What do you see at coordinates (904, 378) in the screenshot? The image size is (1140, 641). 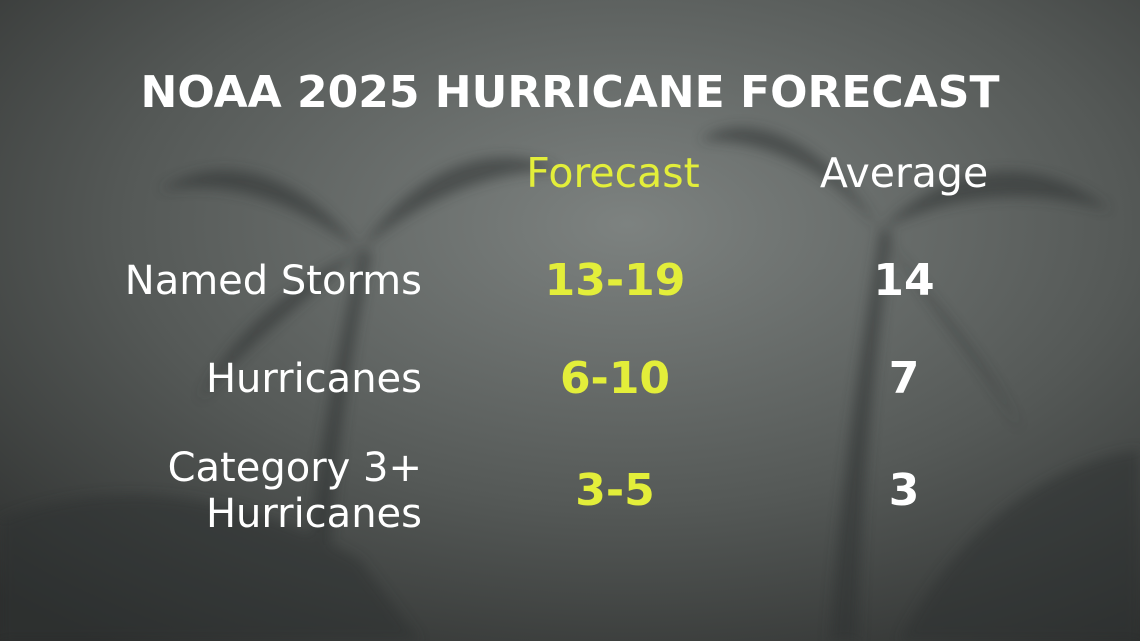 I see `average-value: 7` at bounding box center [904, 378].